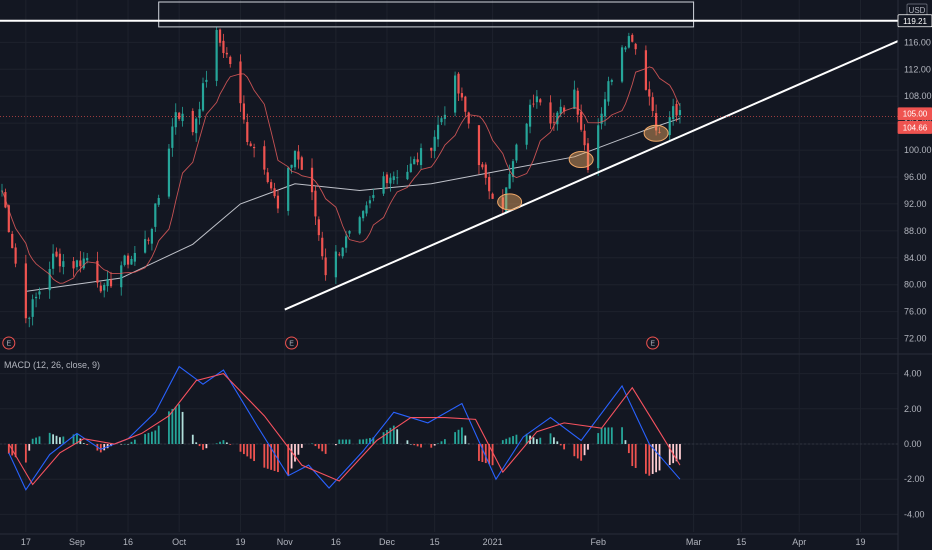  Describe the element at coordinates (128, 542) in the screenshot. I see `time-tick-label: 16` at that location.